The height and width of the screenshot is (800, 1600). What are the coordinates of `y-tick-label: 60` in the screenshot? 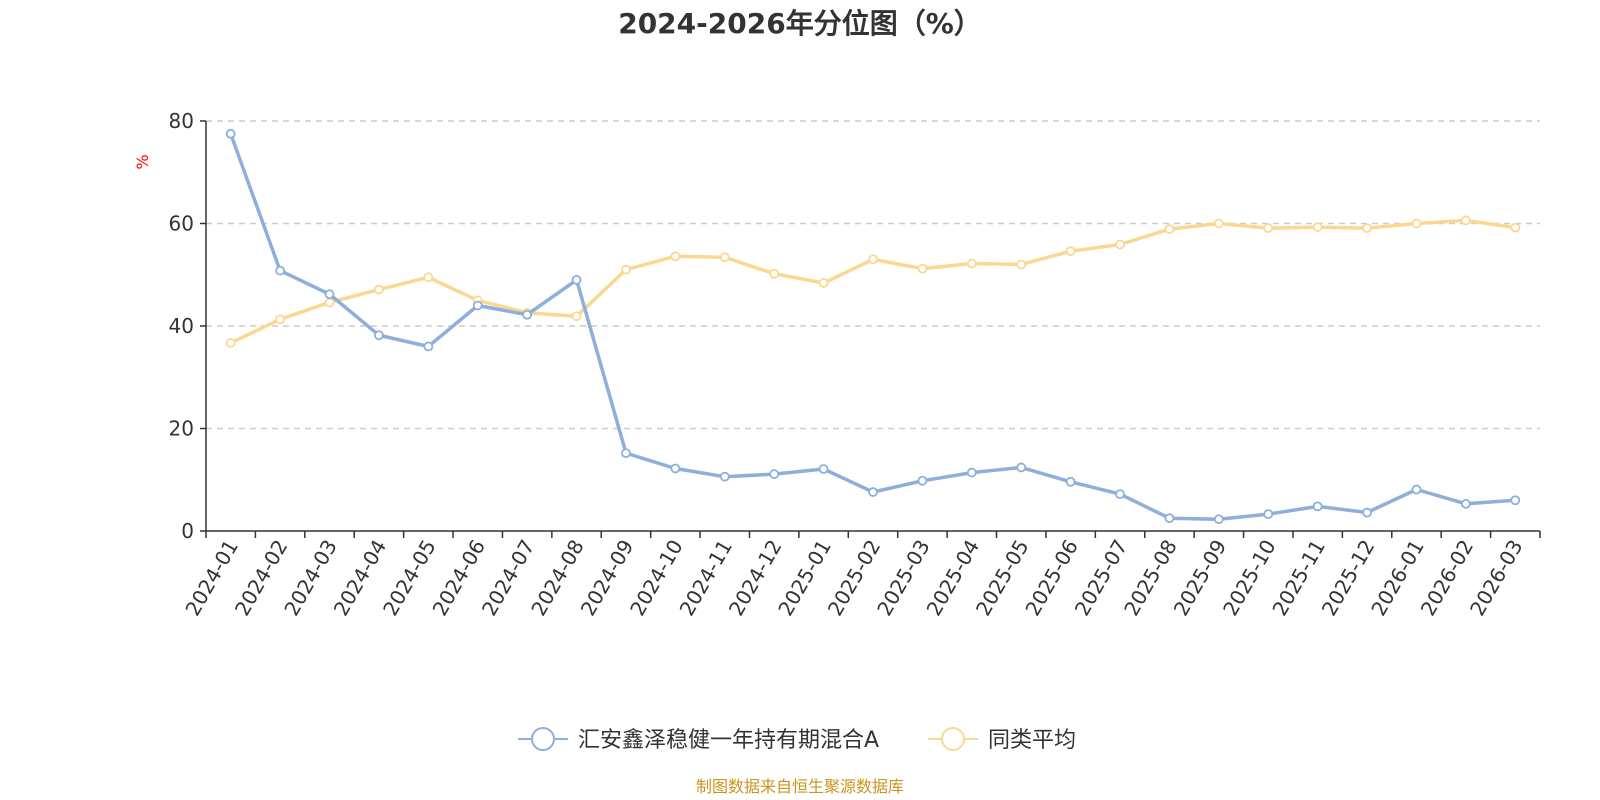 It's located at (181, 224).